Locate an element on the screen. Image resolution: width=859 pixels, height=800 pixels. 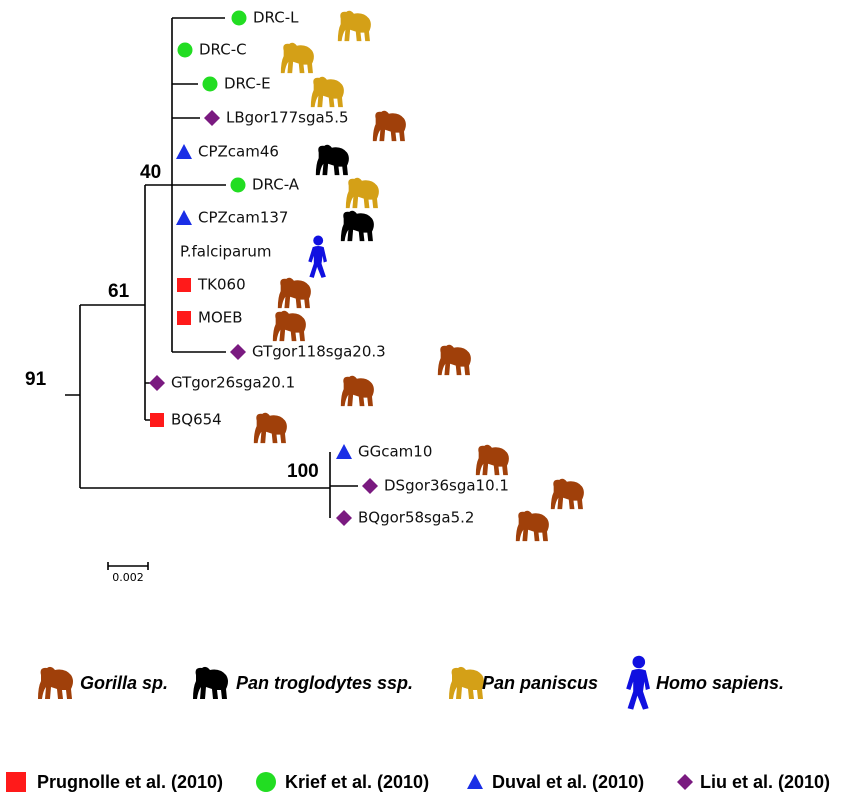
leaf: BQgor58sga5.2 is located at coordinates (442, 525).